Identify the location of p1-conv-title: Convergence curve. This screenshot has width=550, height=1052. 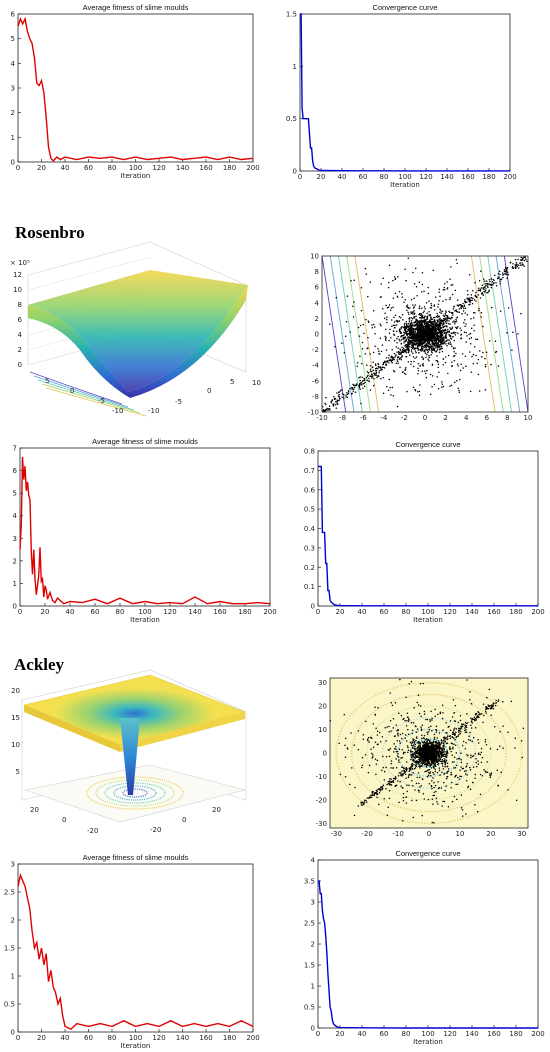
(404, 7).